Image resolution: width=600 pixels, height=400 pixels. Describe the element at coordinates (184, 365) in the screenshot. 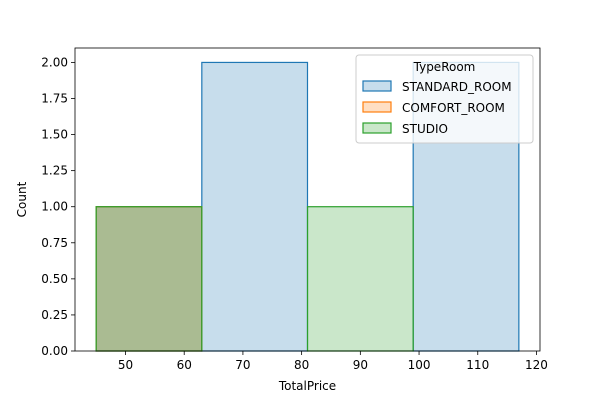

I see `x-tick-label: 60` at that location.